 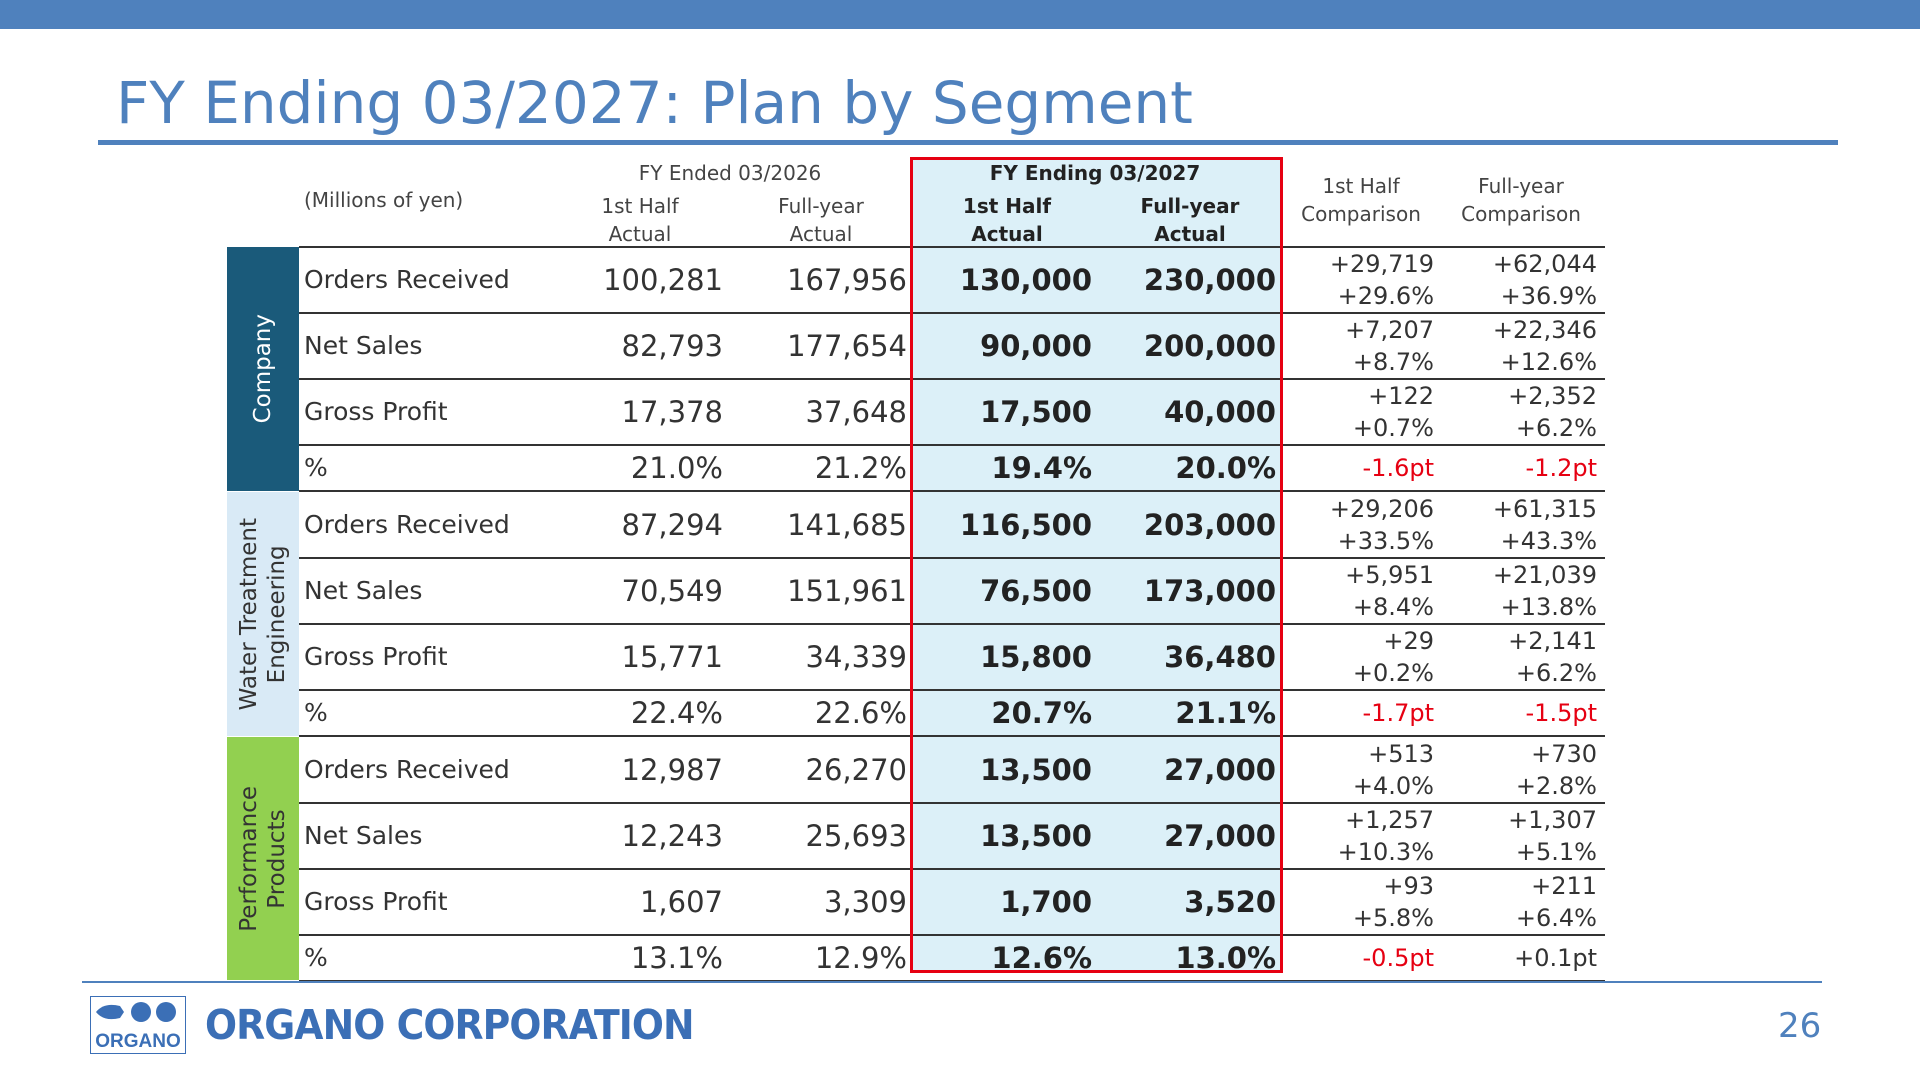 What do you see at coordinates (1220, 412) in the screenshot?
I see `cell-fy-2027: 40,000` at bounding box center [1220, 412].